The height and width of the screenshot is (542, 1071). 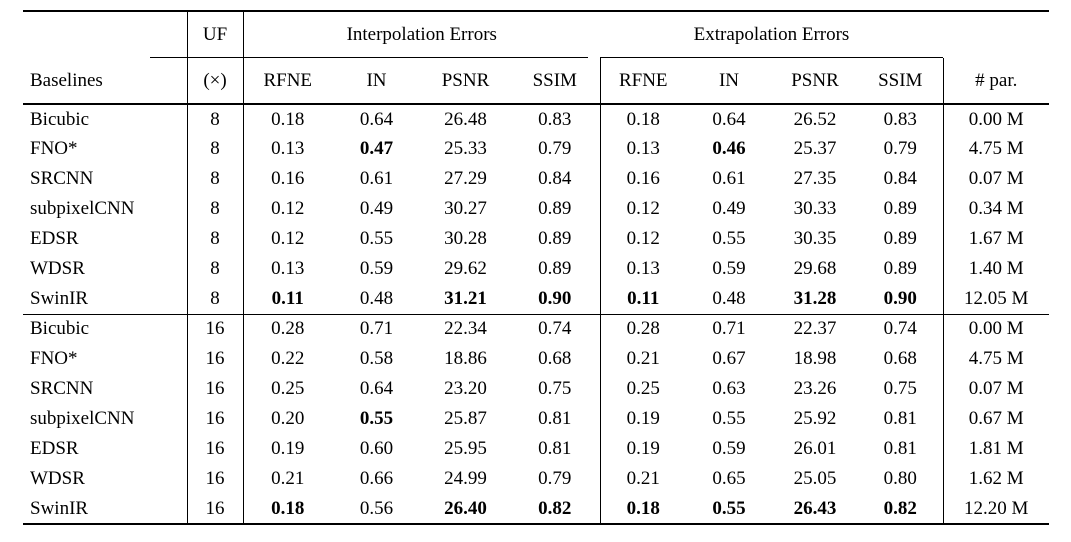 What do you see at coordinates (815, 388) in the screenshot?
I see `cell-metric-value: 23.26` at bounding box center [815, 388].